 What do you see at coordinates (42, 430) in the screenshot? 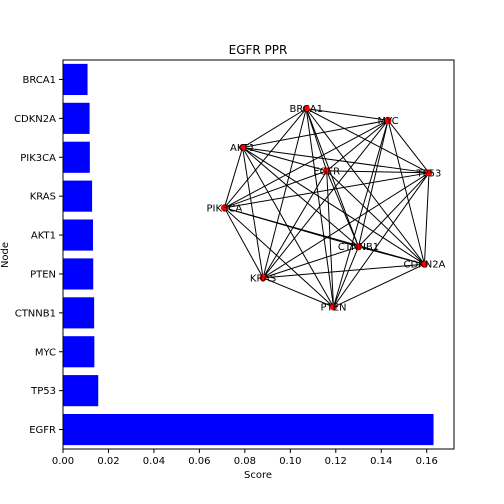
I see `y-tick-label: EGFR` at bounding box center [42, 430].